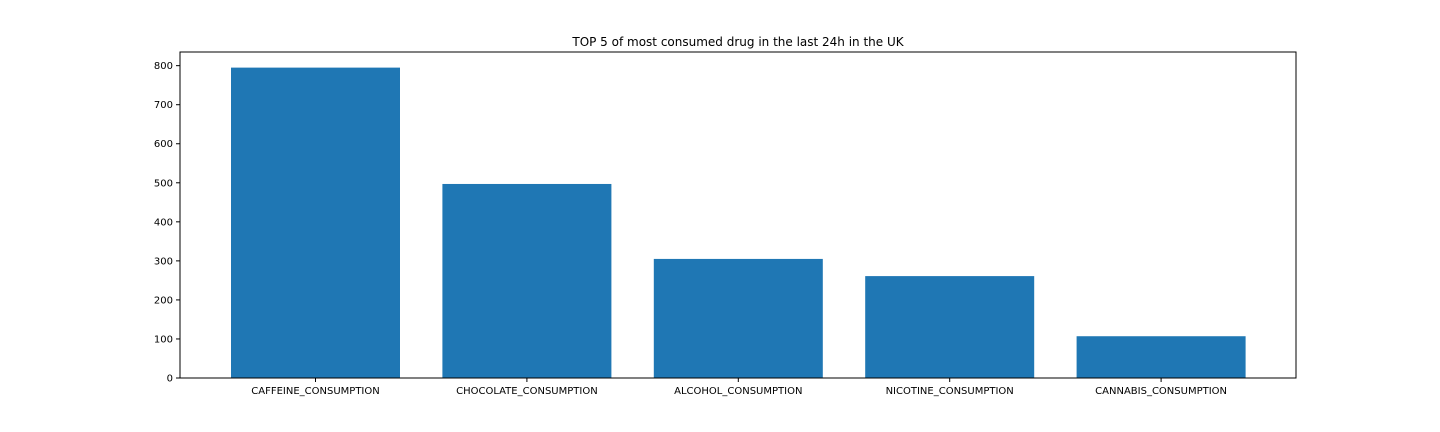 The height and width of the screenshot is (432, 1440). I want to click on y-tick-label: 300, so click(163, 261).